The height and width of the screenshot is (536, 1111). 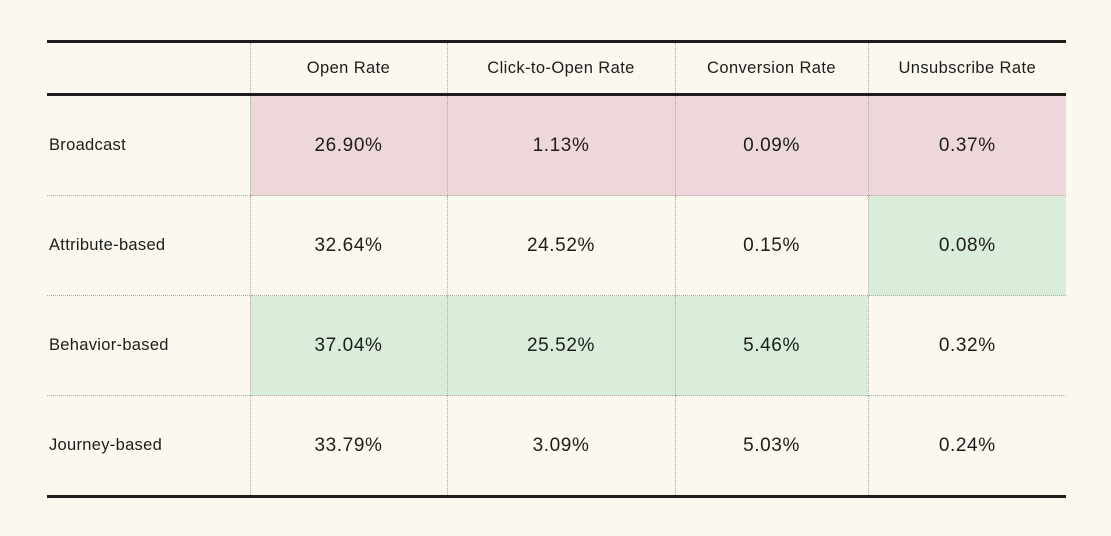 What do you see at coordinates (560, 68) in the screenshot?
I see `column-header-click-to-open-rate: Click-to-Open Rate` at bounding box center [560, 68].